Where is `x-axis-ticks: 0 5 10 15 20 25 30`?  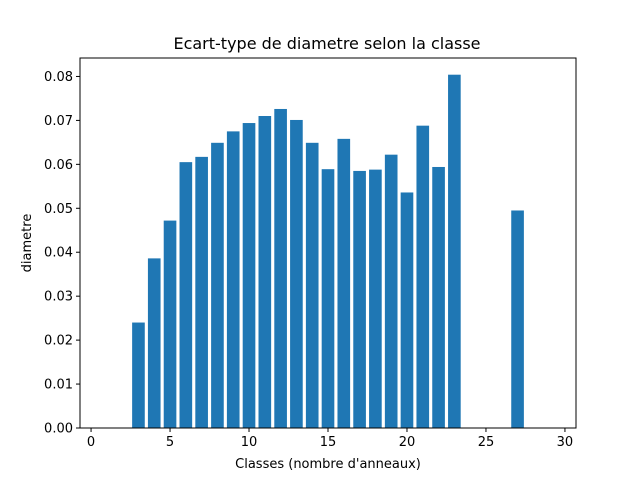
x-axis-ticks: 0 5 10 15 20 25 30 is located at coordinates (330, 439).